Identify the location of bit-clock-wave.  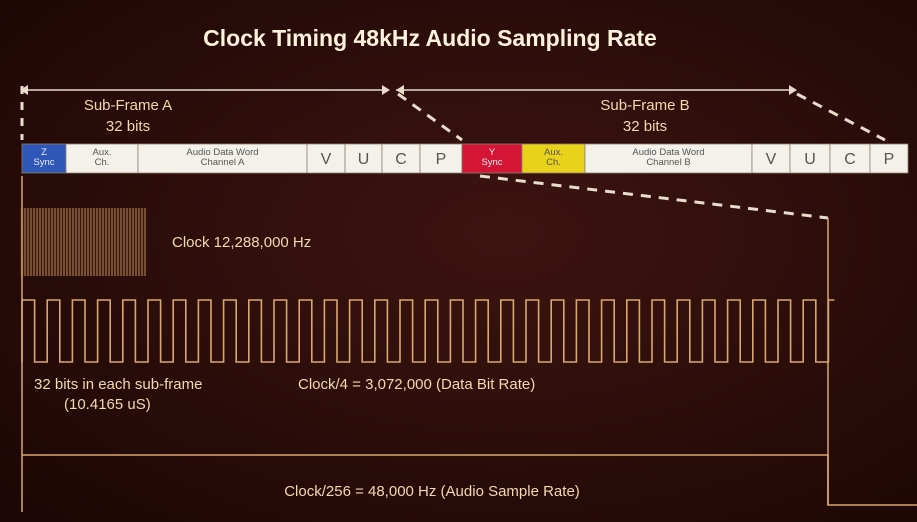
(428, 331).